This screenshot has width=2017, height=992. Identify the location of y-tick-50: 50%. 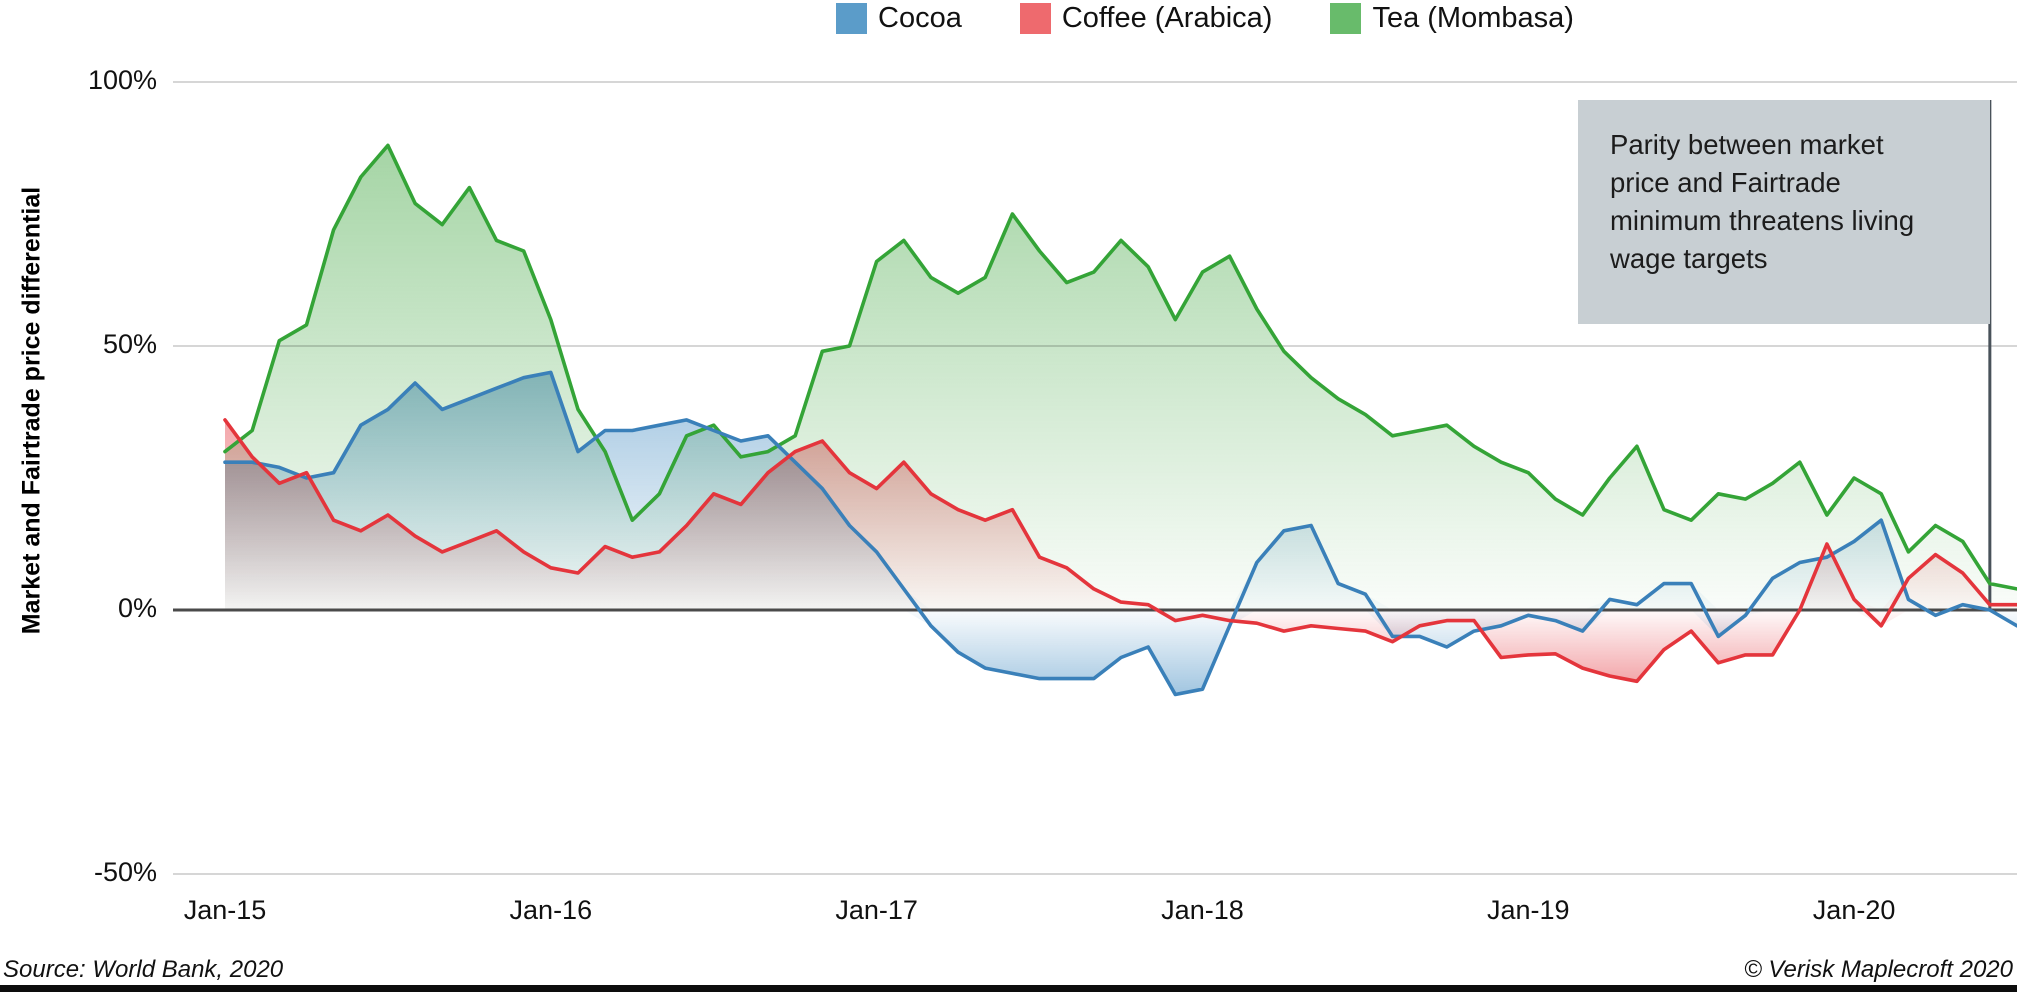
(129, 344).